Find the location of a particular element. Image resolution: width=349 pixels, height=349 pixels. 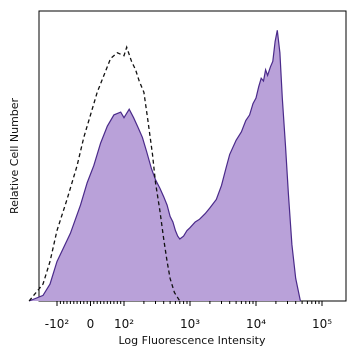

y-axis-title: Relative Cell Number is located at coordinates (14, 155).